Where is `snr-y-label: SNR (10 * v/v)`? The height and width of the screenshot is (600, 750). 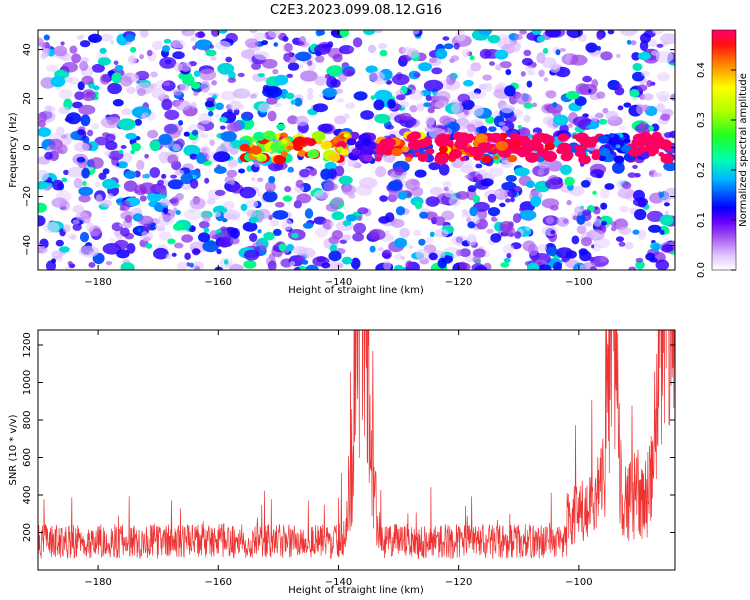 snr-y-label: SNR (10 * v/v) is located at coordinates (13, 449).